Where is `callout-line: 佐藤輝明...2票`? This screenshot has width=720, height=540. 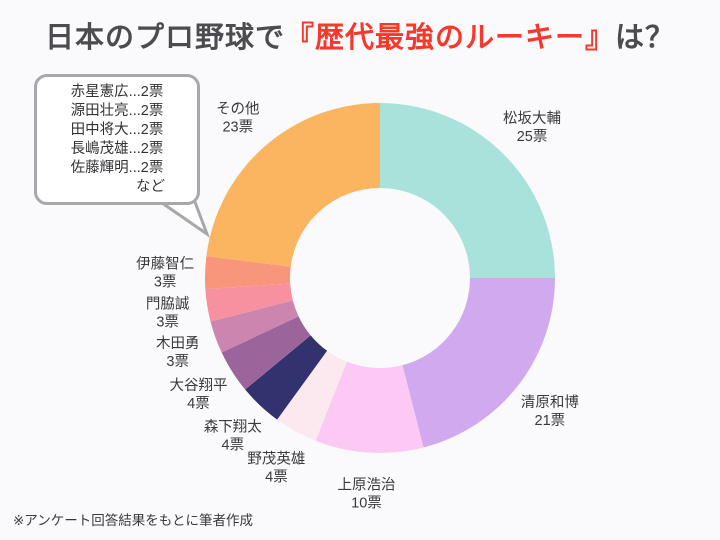 callout-line: 佐藤輝明...2票 is located at coordinates (117, 168).